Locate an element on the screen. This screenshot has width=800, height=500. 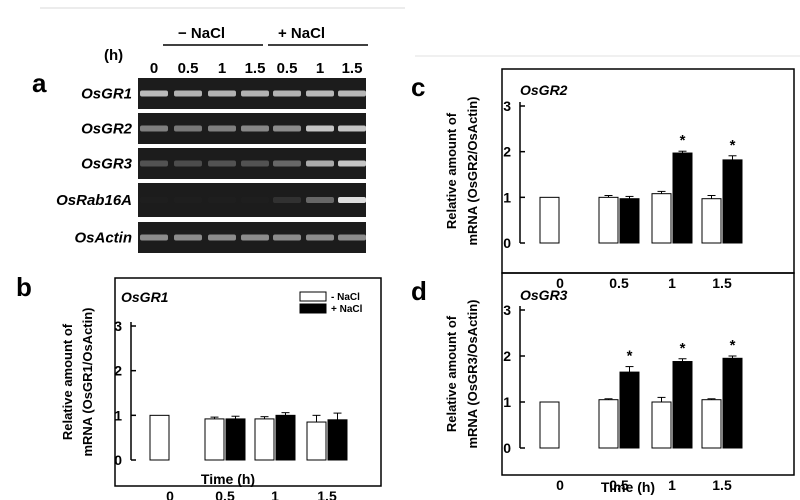
legend-swatch is located at coordinates (313, 296).